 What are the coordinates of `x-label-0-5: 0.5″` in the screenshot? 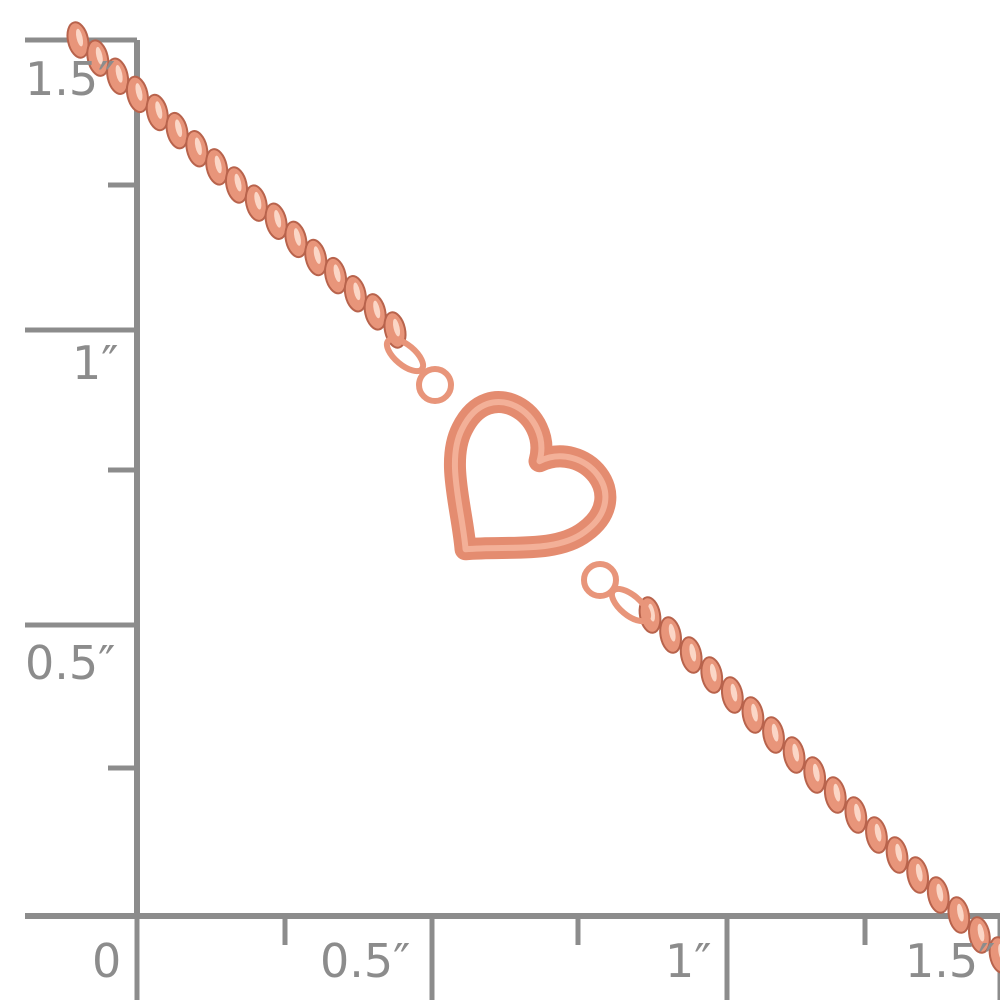 It's located at (365, 961).